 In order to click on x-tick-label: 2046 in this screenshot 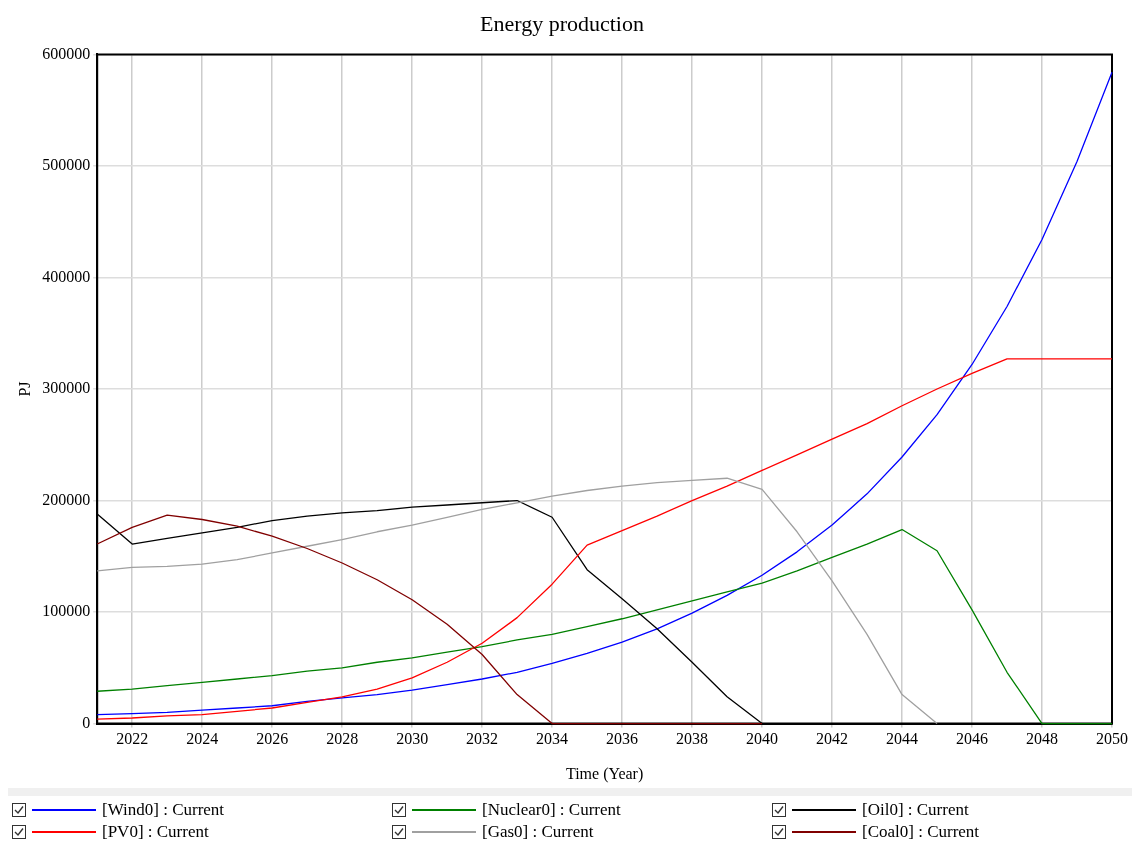, I will do `click(972, 739)`.